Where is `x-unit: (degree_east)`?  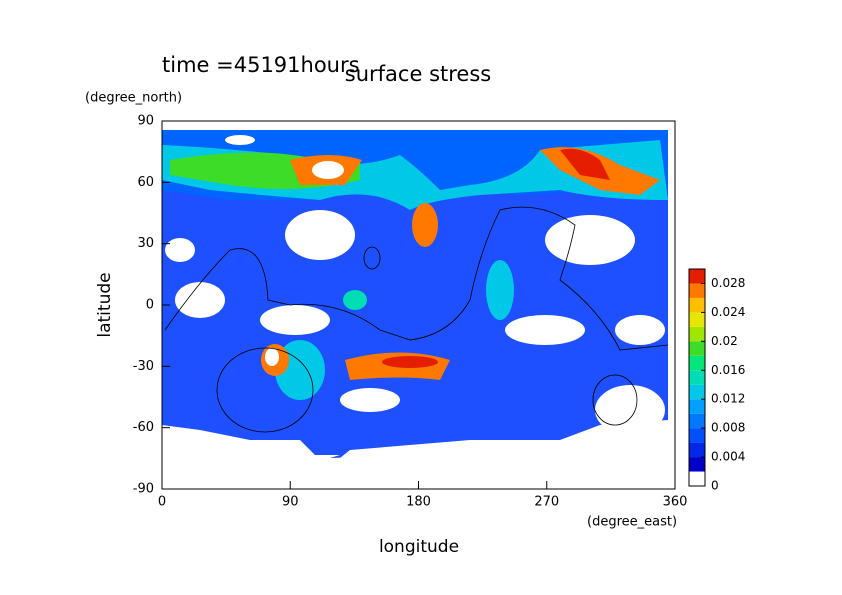
x-unit: (degree_east) is located at coordinates (632, 522).